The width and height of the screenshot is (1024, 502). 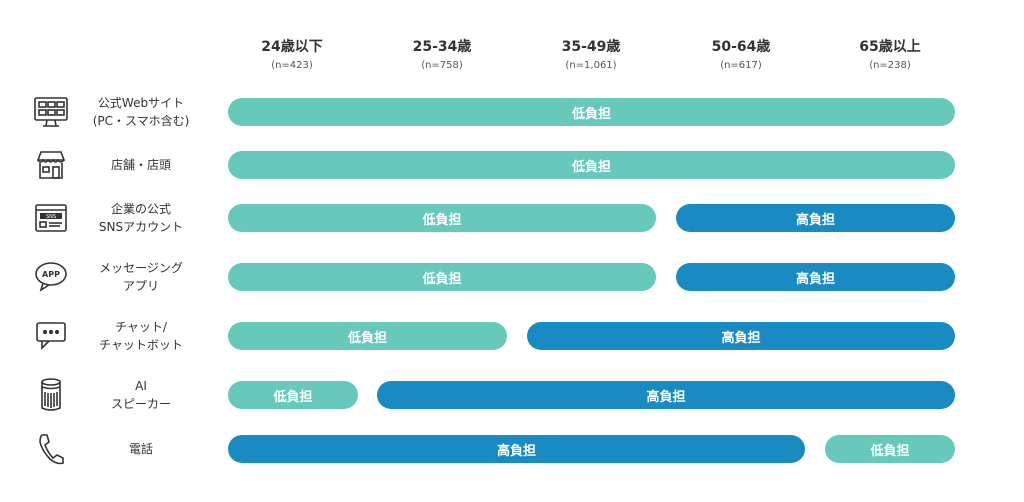 What do you see at coordinates (292, 65) in the screenshot?
I see `column-sample-size: (n=423)` at bounding box center [292, 65].